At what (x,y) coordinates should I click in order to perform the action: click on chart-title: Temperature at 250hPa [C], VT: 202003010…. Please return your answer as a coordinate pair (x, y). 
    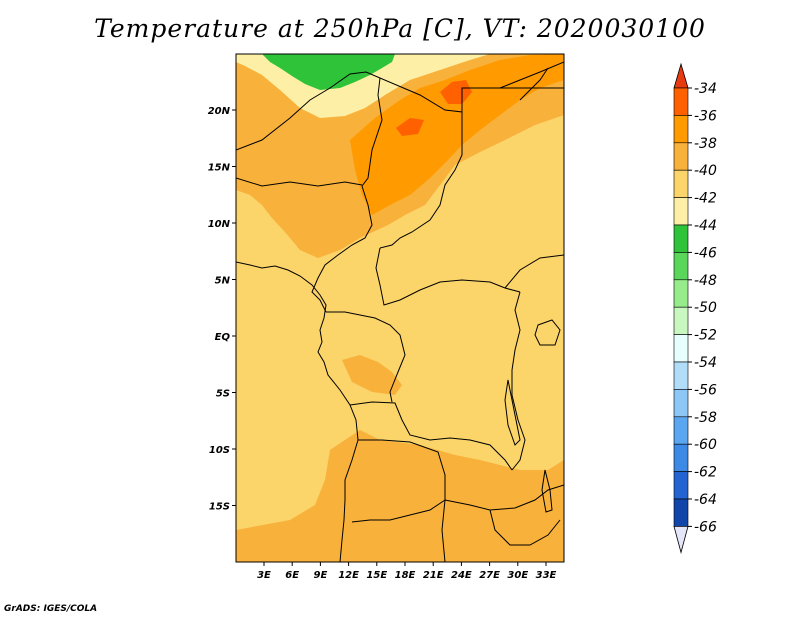
    Looking at the image, I should click on (400, 28).